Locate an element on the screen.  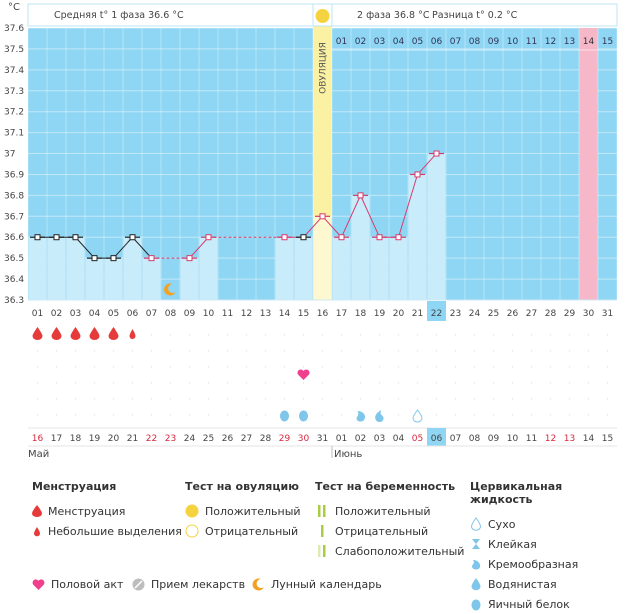
date-label: 27 is located at coordinates (246, 439).